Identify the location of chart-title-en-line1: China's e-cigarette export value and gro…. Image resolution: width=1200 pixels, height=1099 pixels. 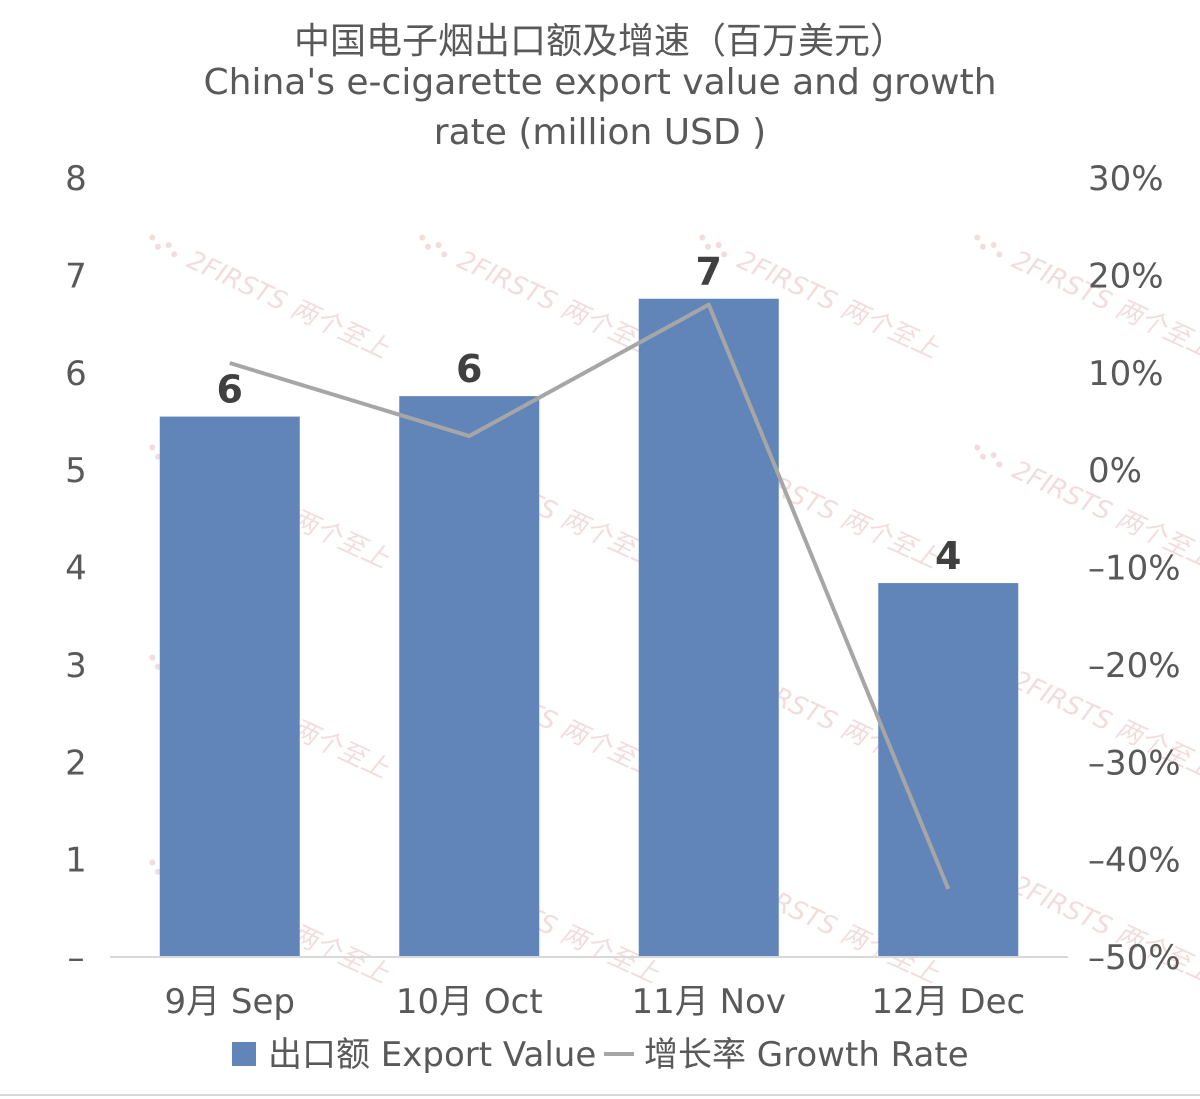
(600, 82).